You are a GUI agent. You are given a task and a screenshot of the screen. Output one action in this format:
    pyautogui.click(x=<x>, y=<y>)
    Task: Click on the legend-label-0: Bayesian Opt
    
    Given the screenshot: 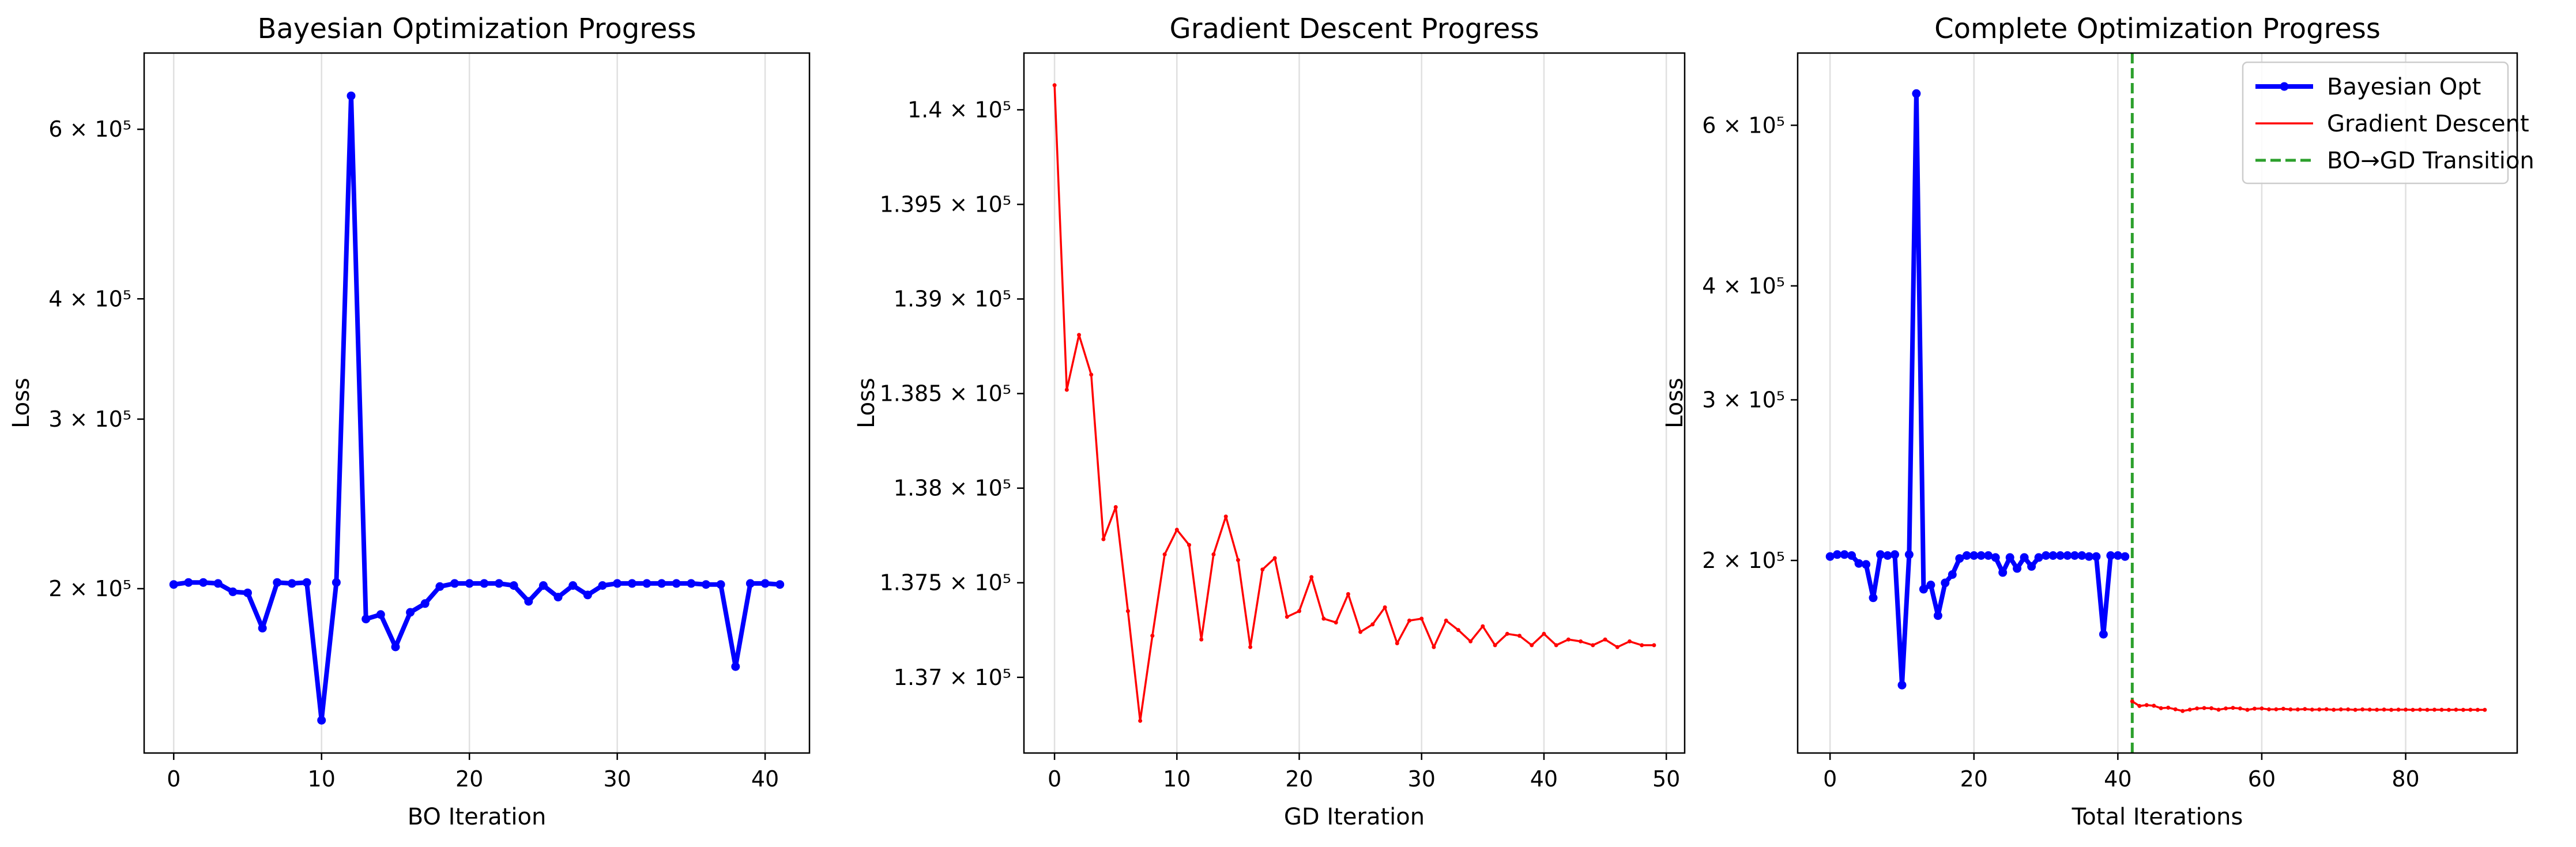 What is the action you would take?
    pyautogui.click(x=2404, y=87)
    